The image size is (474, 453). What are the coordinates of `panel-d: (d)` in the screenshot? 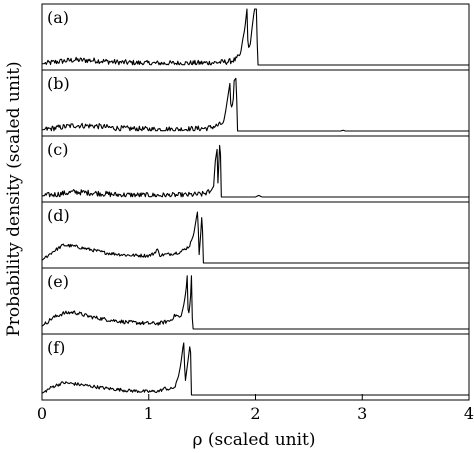 It's located at (255, 235).